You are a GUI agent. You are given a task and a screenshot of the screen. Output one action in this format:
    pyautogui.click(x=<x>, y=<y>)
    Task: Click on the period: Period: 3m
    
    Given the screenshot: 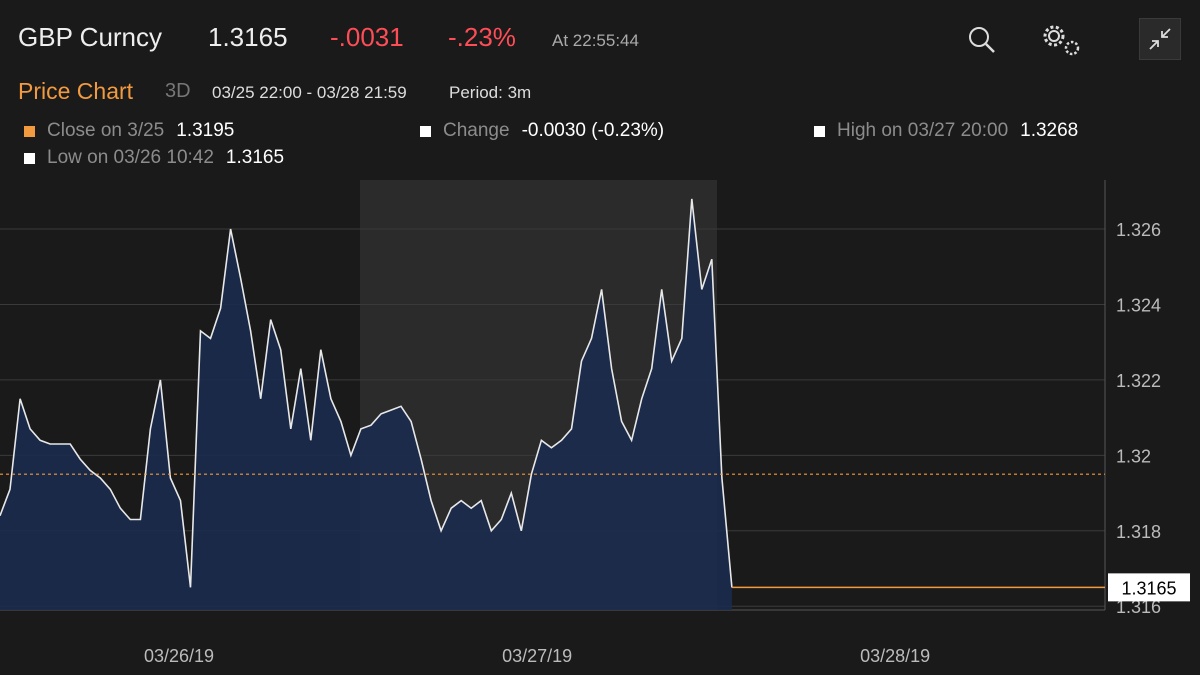 What is the action you would take?
    pyautogui.click(x=490, y=92)
    